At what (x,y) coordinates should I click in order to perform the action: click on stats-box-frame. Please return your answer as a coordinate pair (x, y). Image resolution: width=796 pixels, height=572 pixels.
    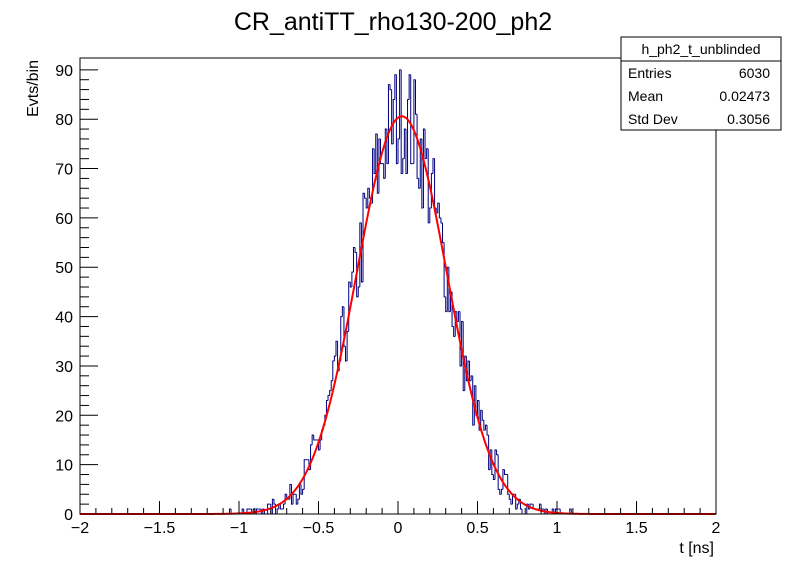
    Looking at the image, I should click on (701, 83).